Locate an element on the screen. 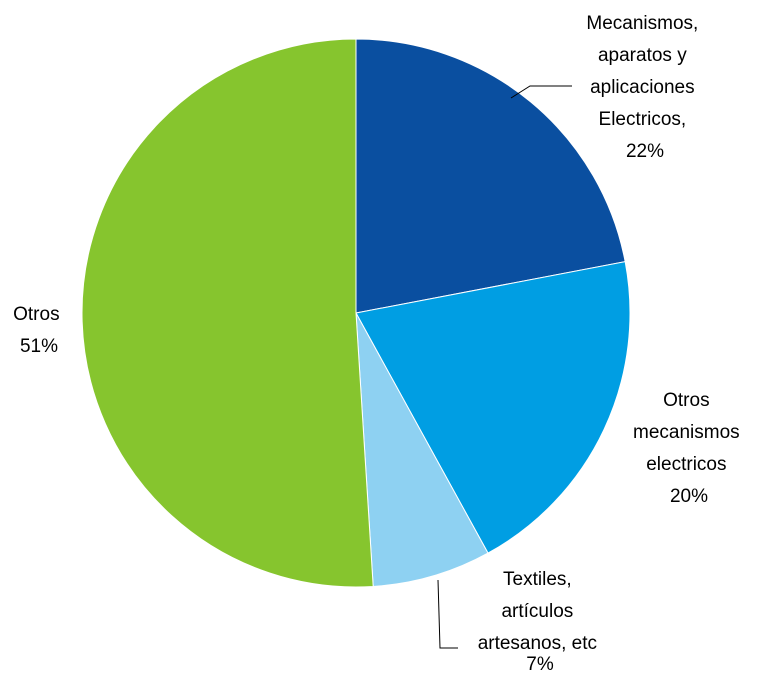 This screenshot has height=676, width=761. label-otros-mecanismos-line-3: electricos is located at coordinates (686, 464).